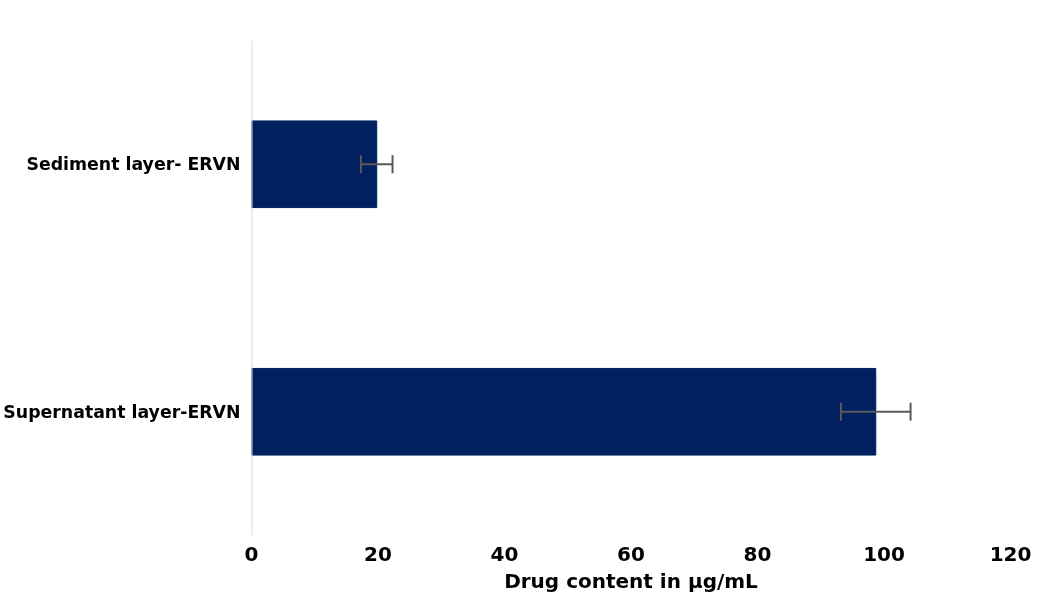 This screenshot has height=602, width=1050. What do you see at coordinates (504, 553) in the screenshot?
I see `x-tick-label: 40` at bounding box center [504, 553].